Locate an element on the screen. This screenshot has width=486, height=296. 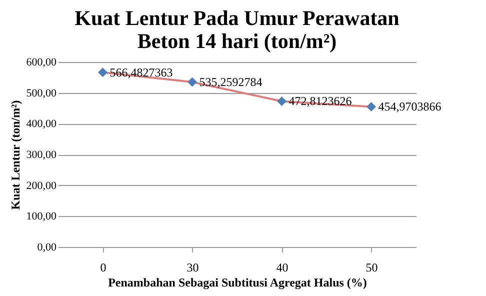
y-tick-label: 500,00 is located at coordinates (41, 93).